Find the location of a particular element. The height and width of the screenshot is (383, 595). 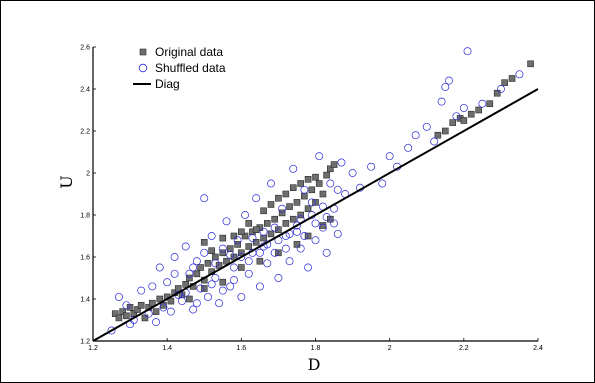

x-tick-label: 1.2 is located at coordinates (93, 348).